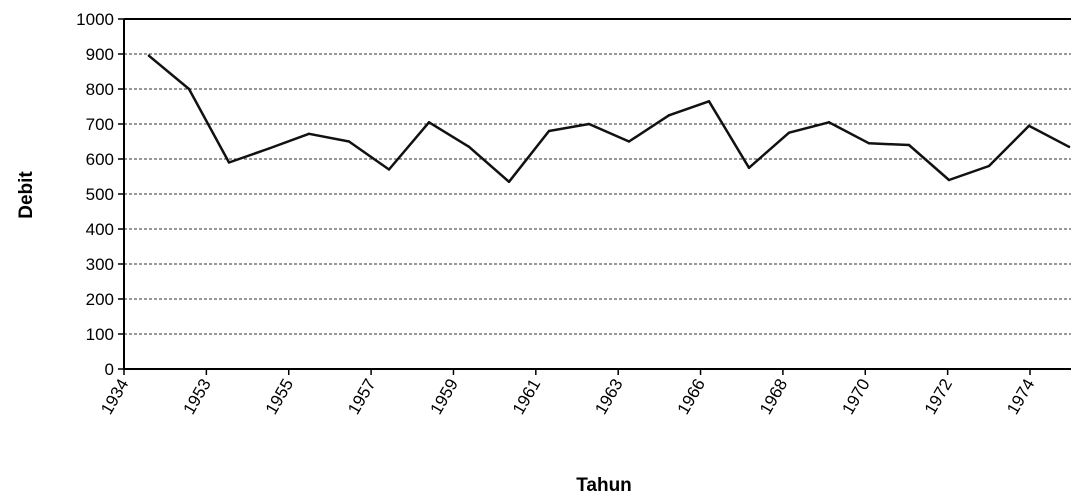  What do you see at coordinates (95, 19) in the screenshot?
I see `y-tick-label-1000: 1000` at bounding box center [95, 19].